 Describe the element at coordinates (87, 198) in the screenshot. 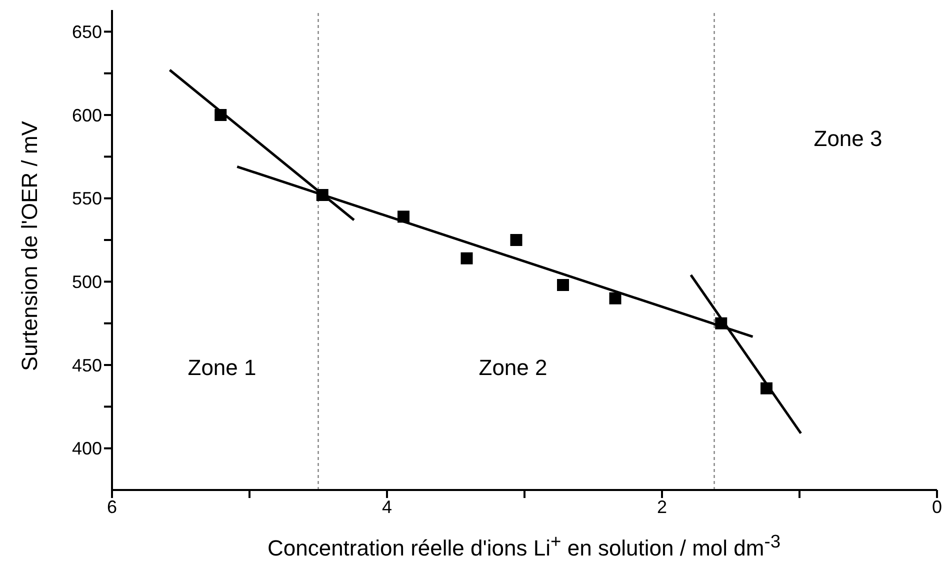

I see `y-tick-label: 550` at that location.